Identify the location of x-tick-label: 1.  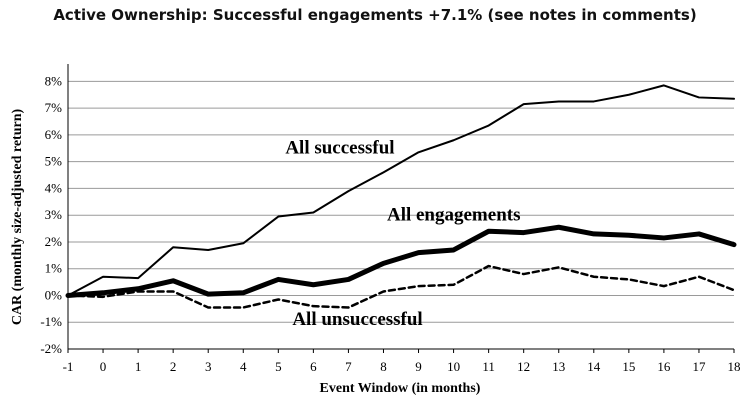
(138, 366).